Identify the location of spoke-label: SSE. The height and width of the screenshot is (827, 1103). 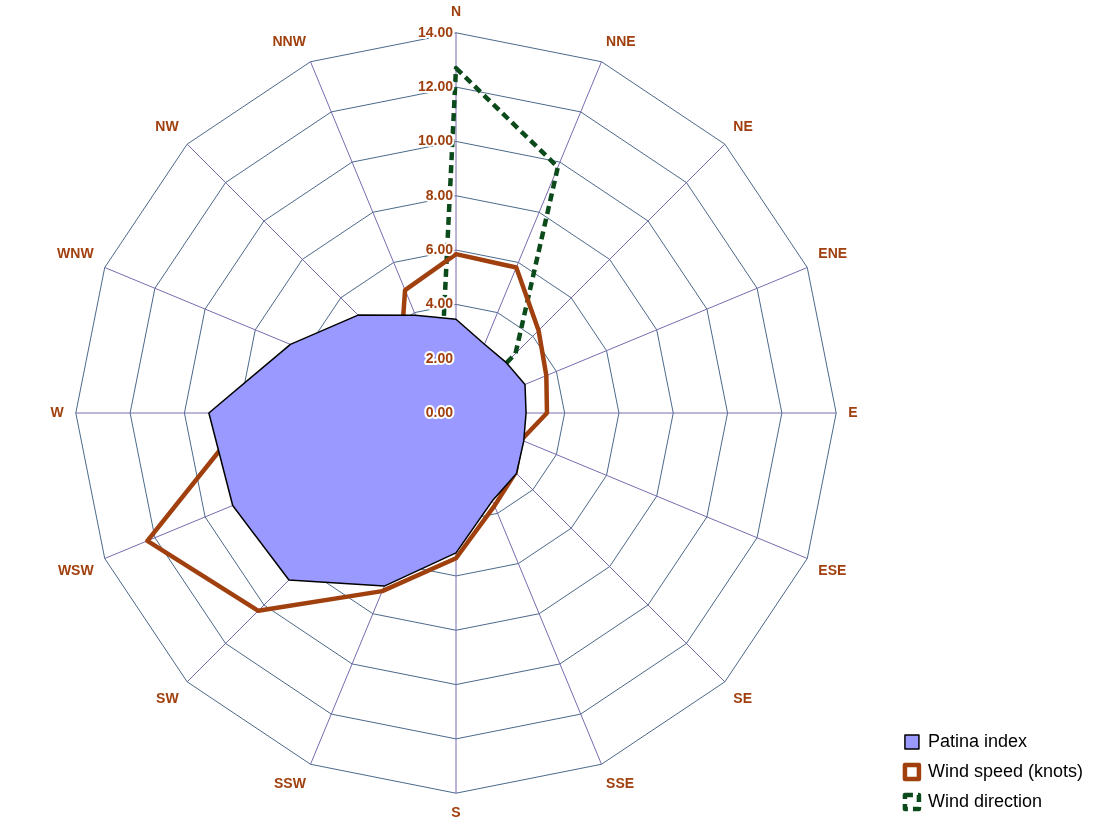
(620, 782).